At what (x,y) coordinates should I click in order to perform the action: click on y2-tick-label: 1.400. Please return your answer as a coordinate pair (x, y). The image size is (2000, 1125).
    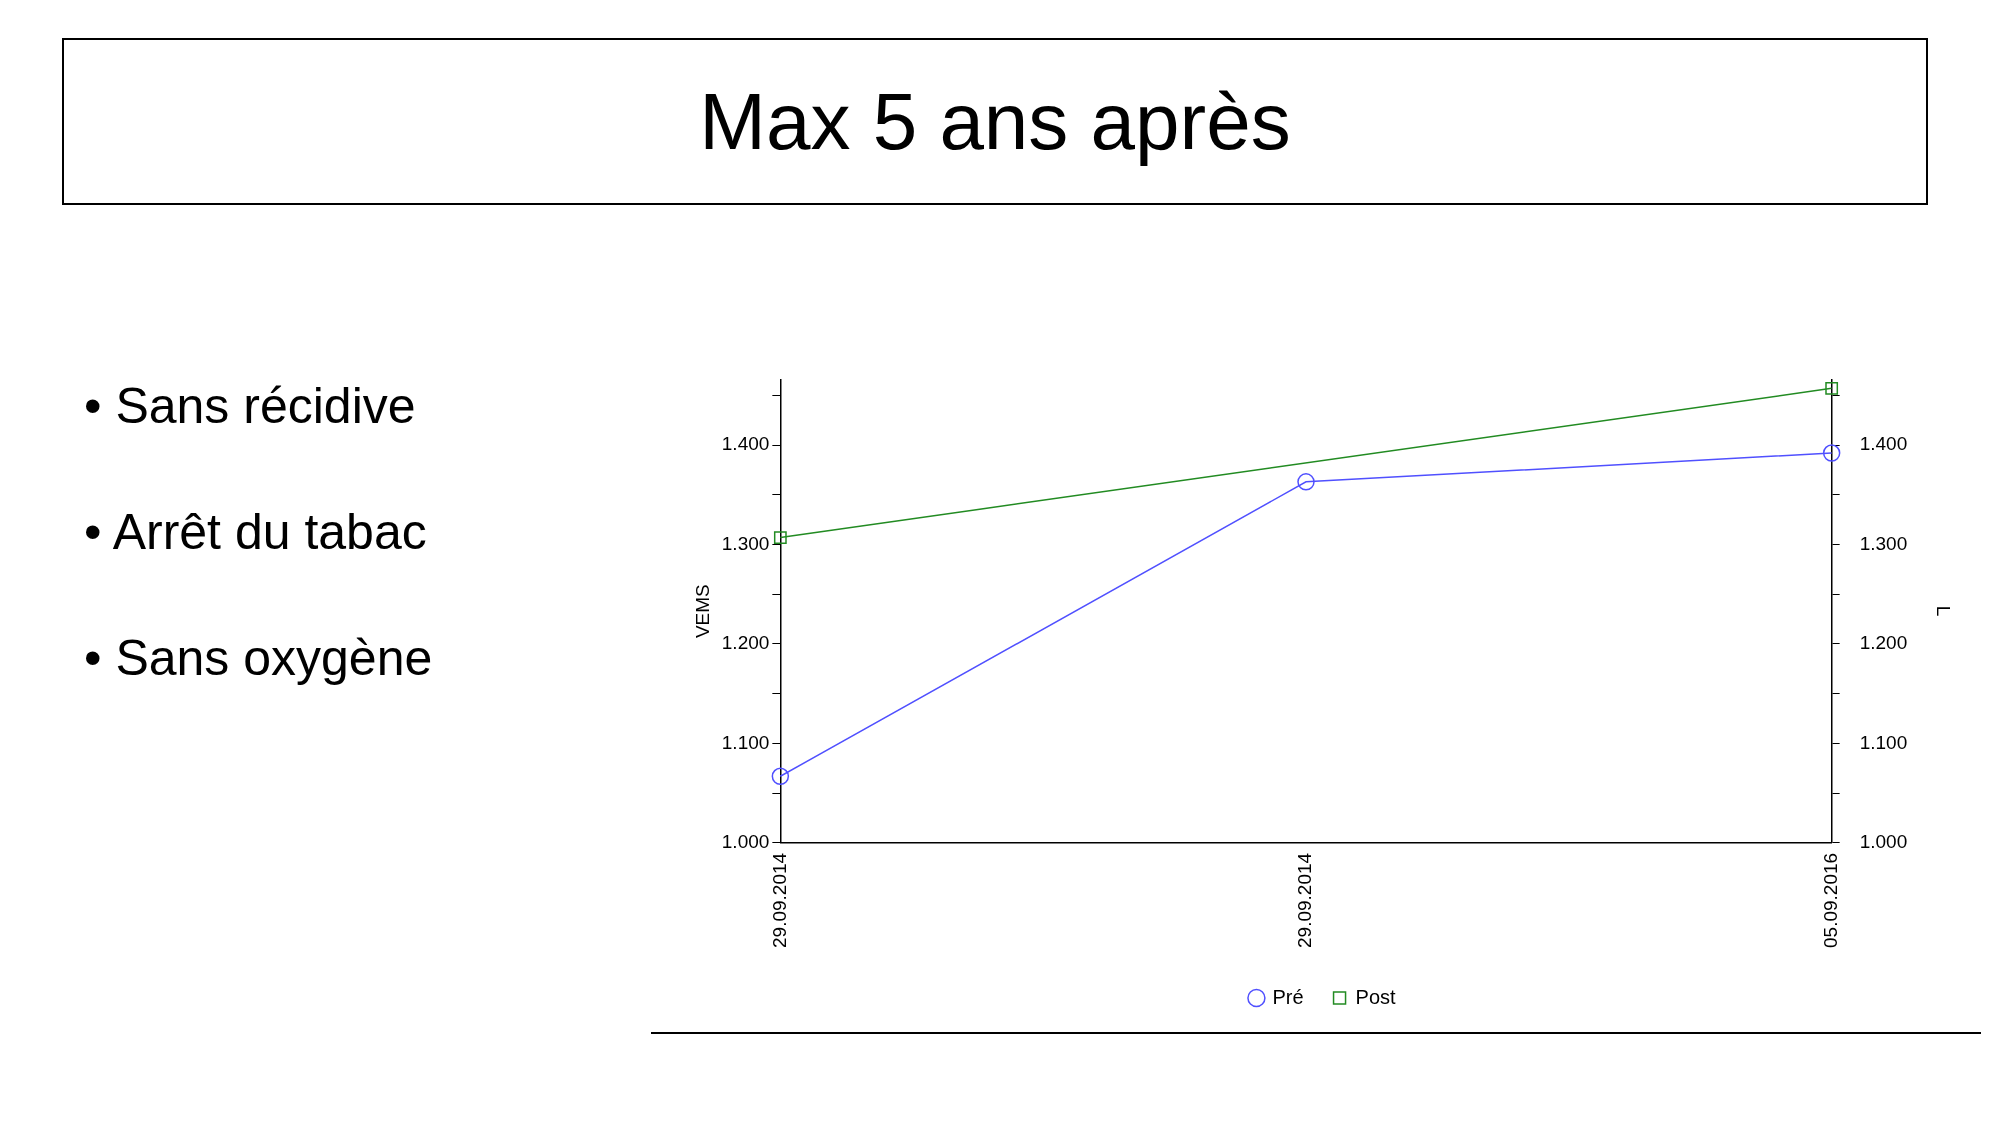
    Looking at the image, I should click on (1883, 444).